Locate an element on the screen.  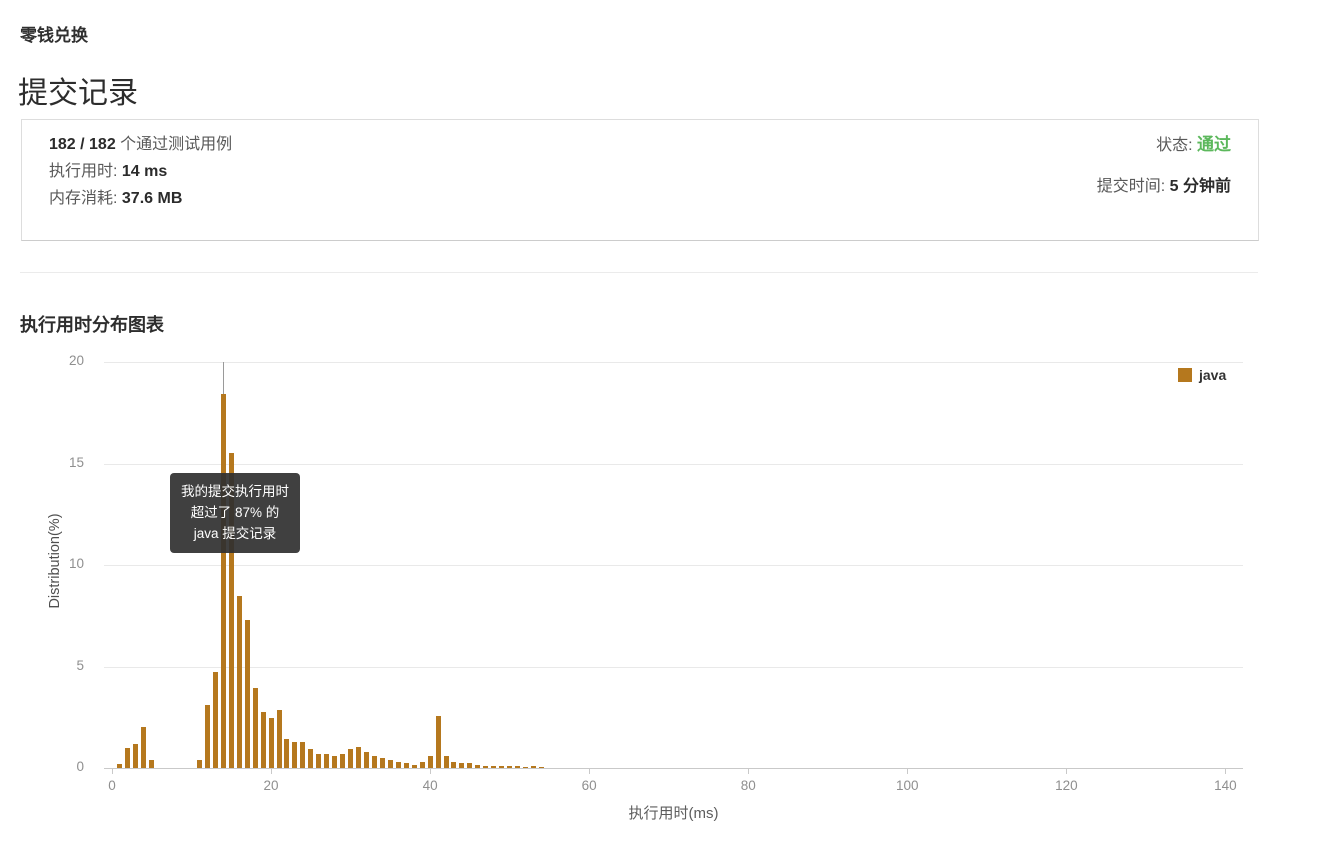
x-tick-label: 80 is located at coordinates (748, 785).